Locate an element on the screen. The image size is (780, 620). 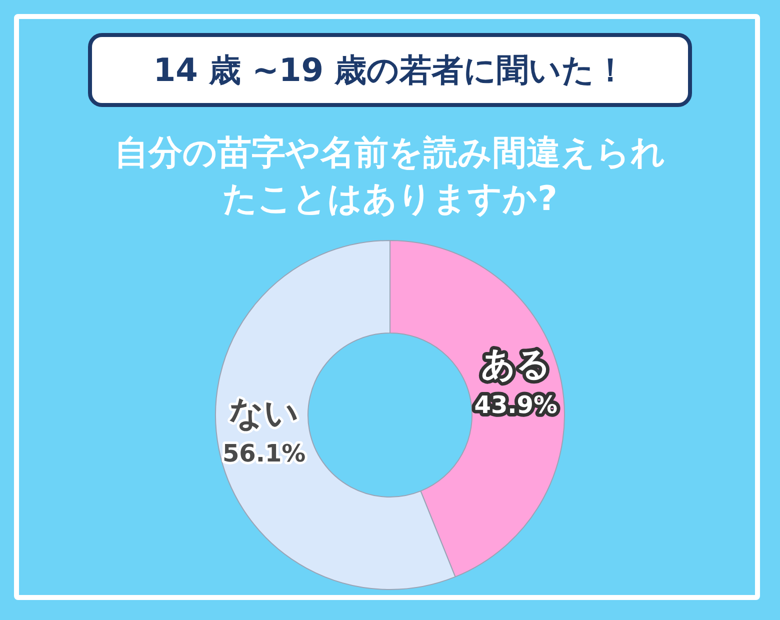
slice-label: ある is located at coordinates (515, 364).